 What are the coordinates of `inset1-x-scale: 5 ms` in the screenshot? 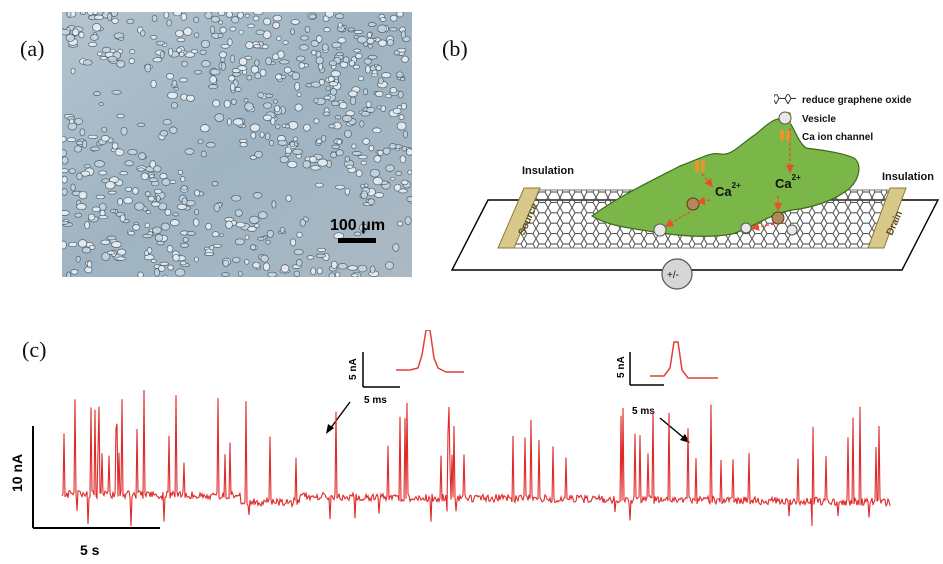 It's located at (375, 400).